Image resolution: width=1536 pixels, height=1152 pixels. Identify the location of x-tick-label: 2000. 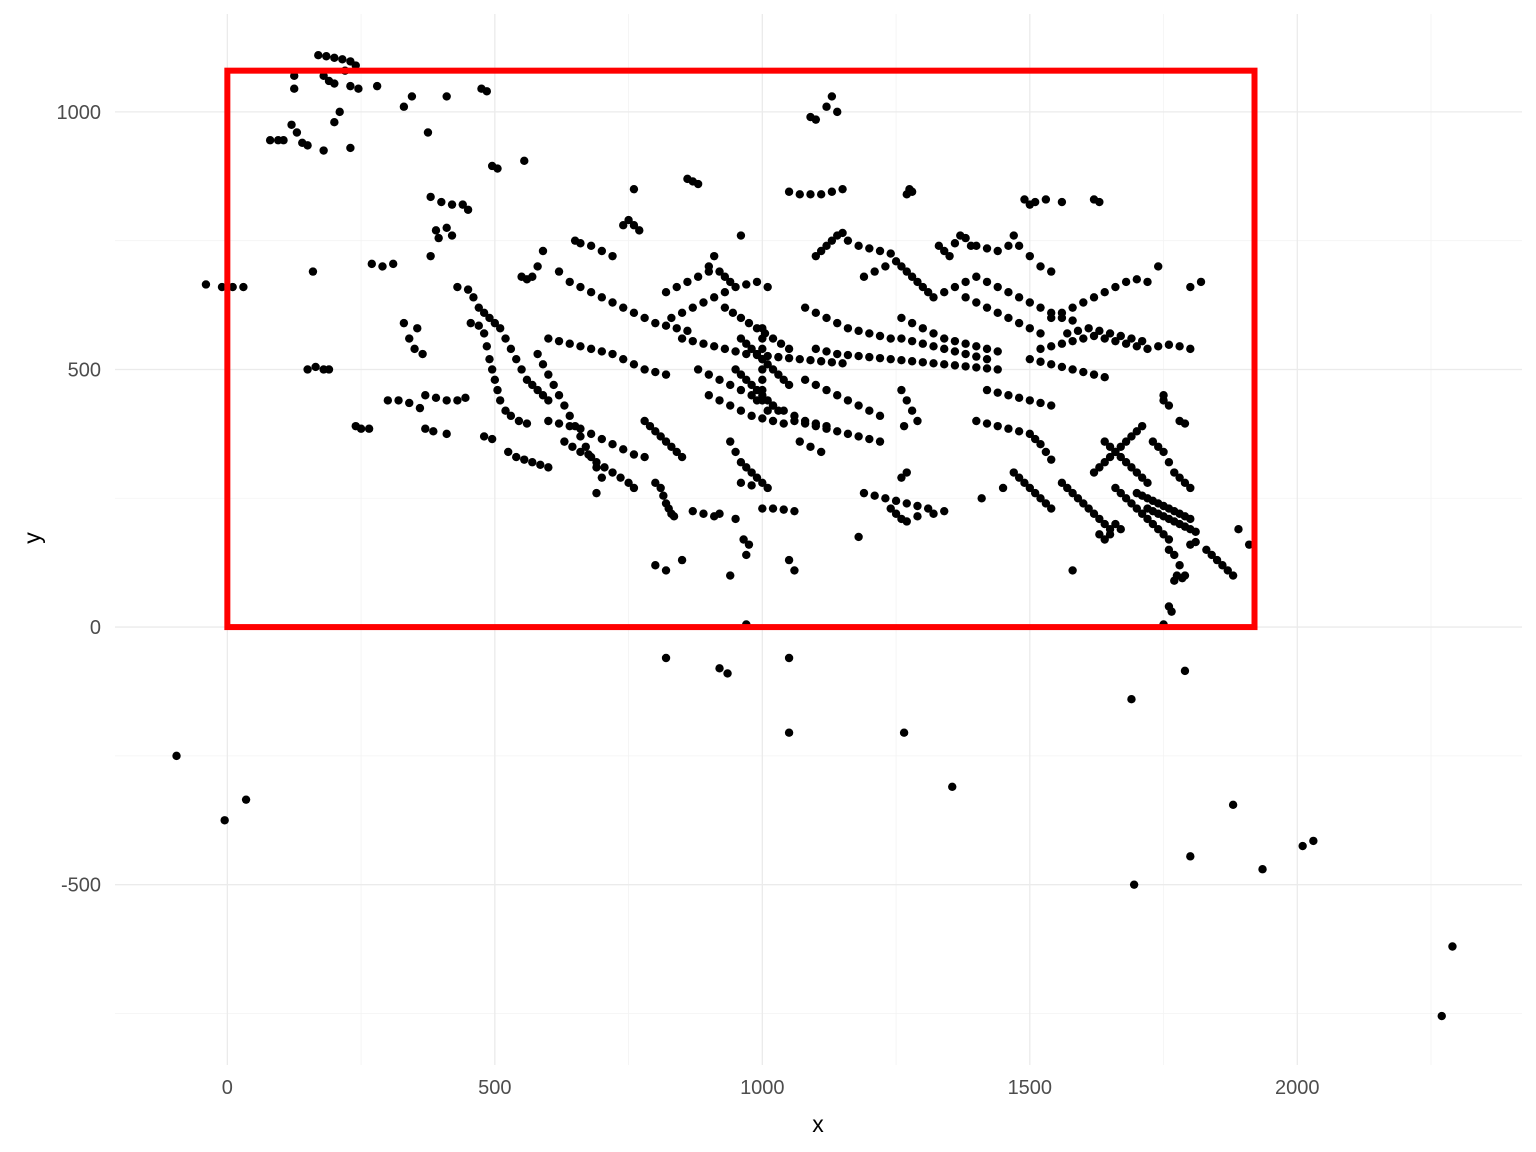
(1297, 1088).